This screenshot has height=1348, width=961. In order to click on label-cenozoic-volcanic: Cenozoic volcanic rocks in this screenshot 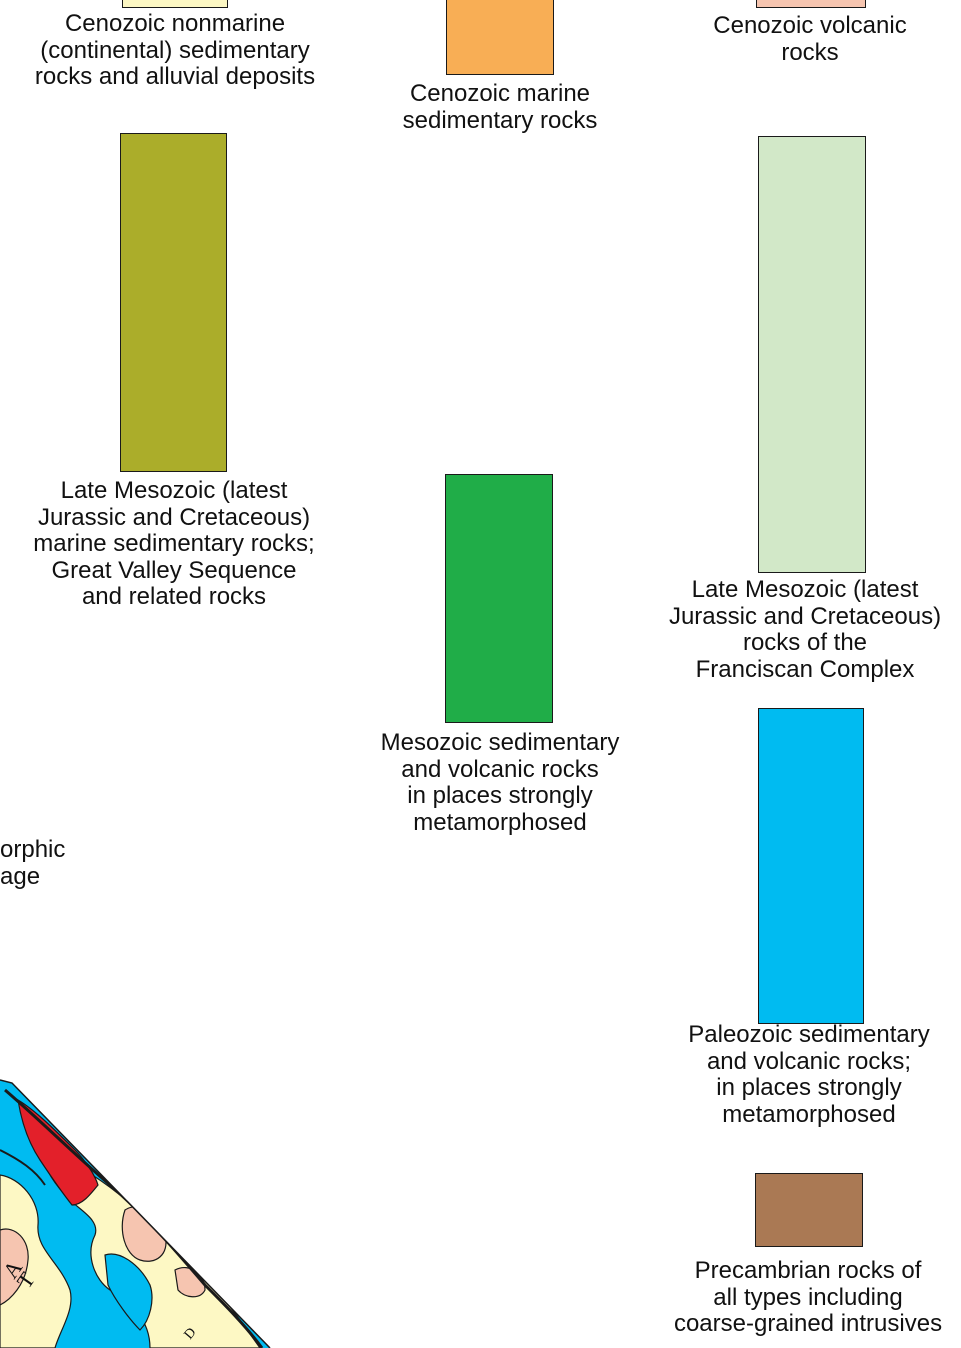, I will do `click(810, 39)`.